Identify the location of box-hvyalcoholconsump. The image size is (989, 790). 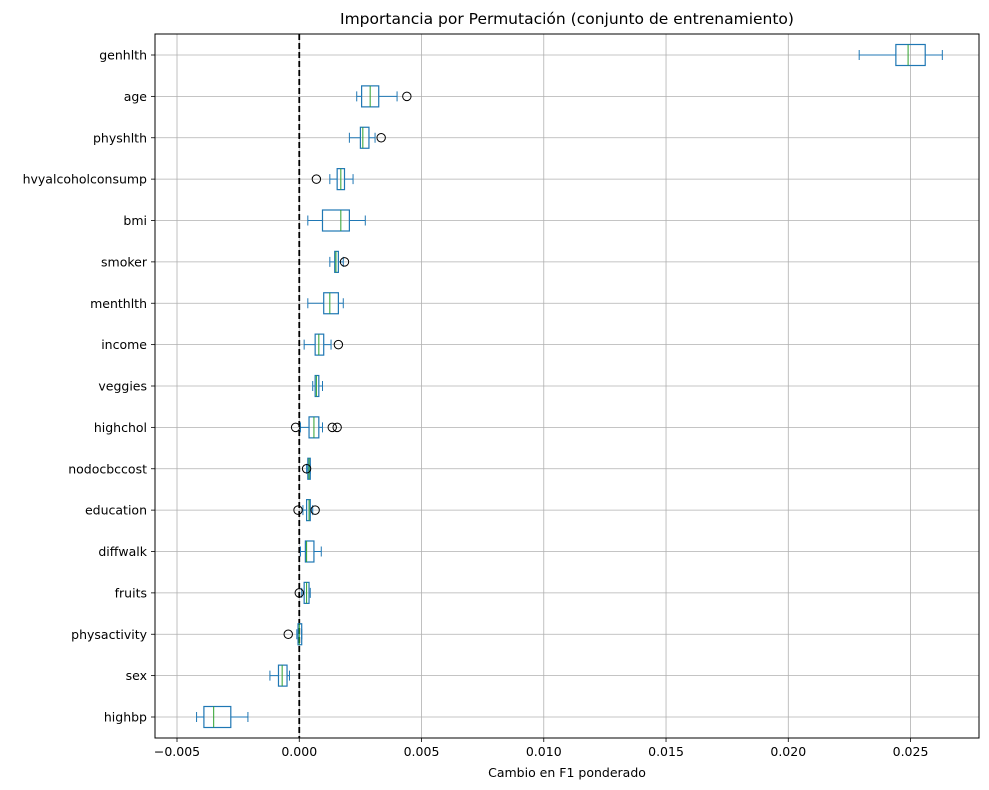
(332, 179).